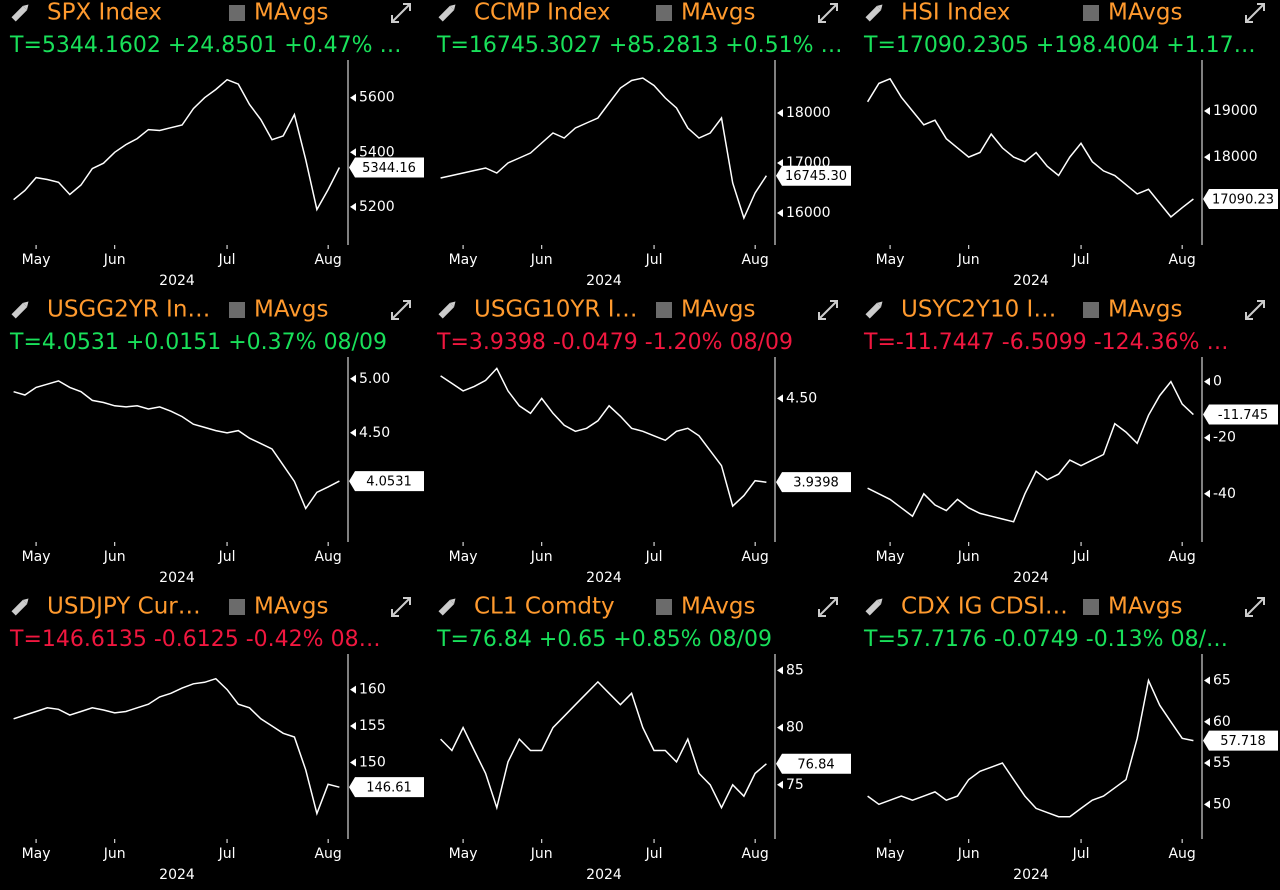 The width and height of the screenshot is (1280, 890). Describe the element at coordinates (372, 762) in the screenshot. I see `y-tick-label: 150` at that location.